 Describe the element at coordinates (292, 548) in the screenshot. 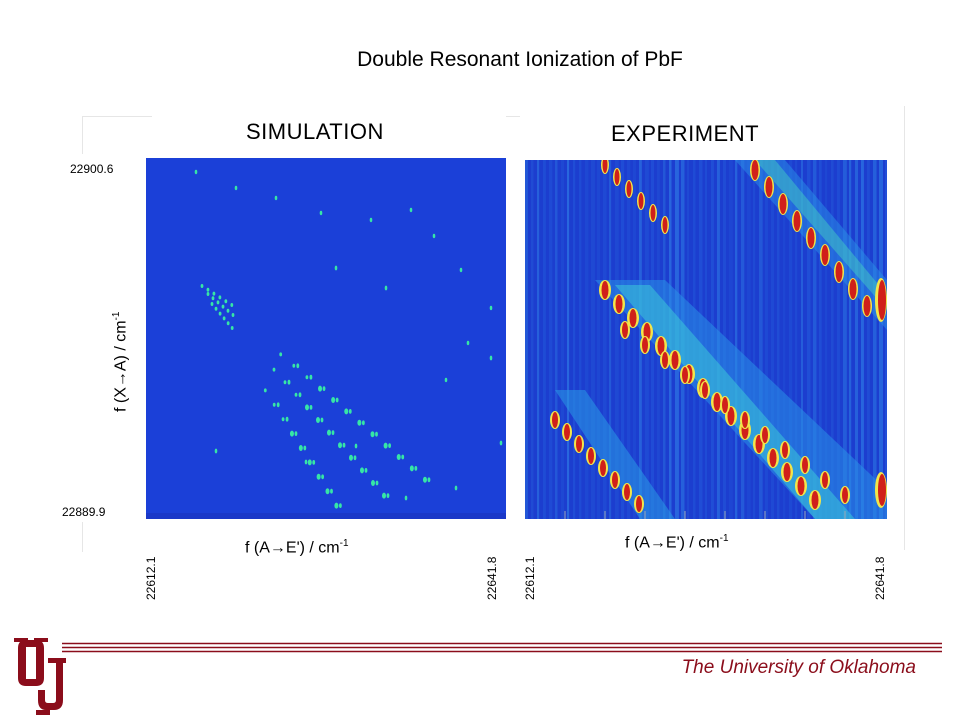

I see `sim-x-axis-label-text: f (A→E') / cm` at that location.